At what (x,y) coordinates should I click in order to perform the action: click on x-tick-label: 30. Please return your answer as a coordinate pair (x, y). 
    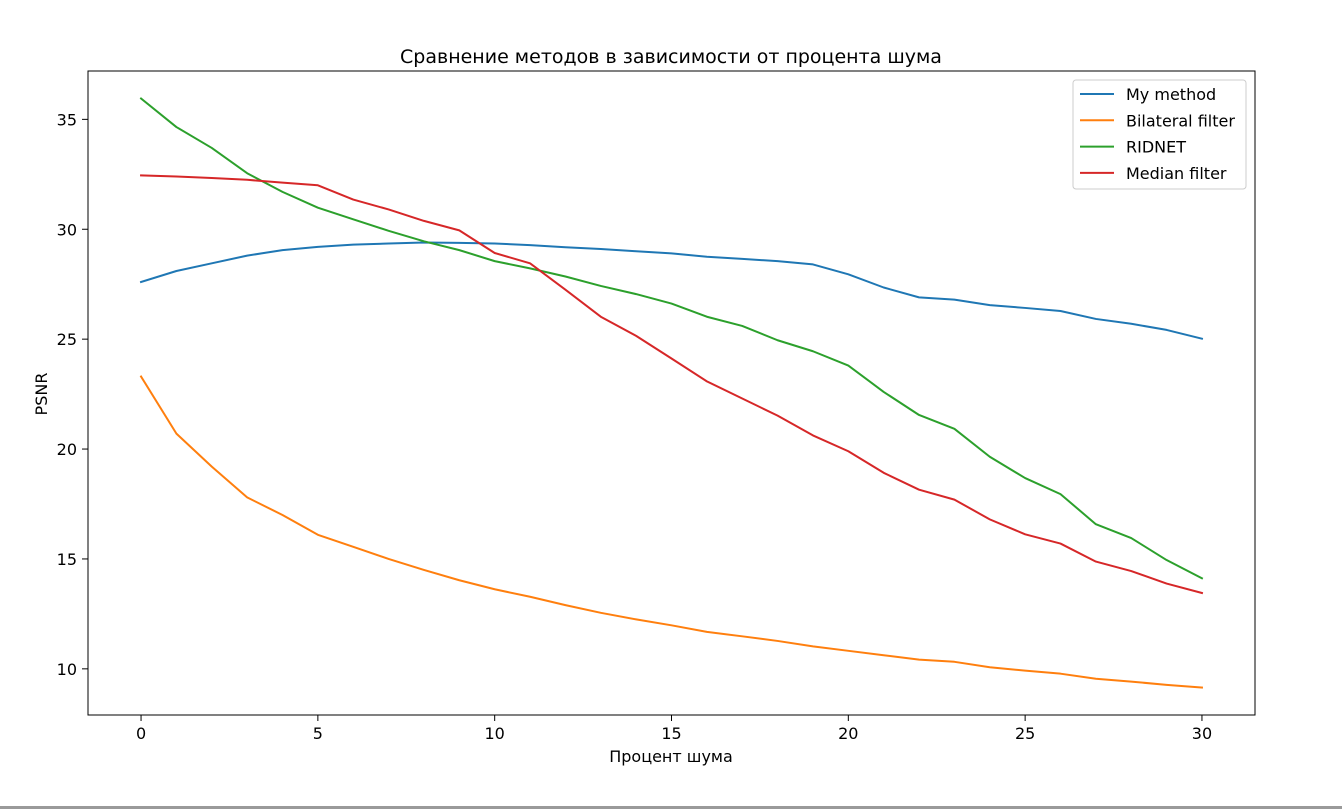
    Looking at the image, I should click on (1202, 733).